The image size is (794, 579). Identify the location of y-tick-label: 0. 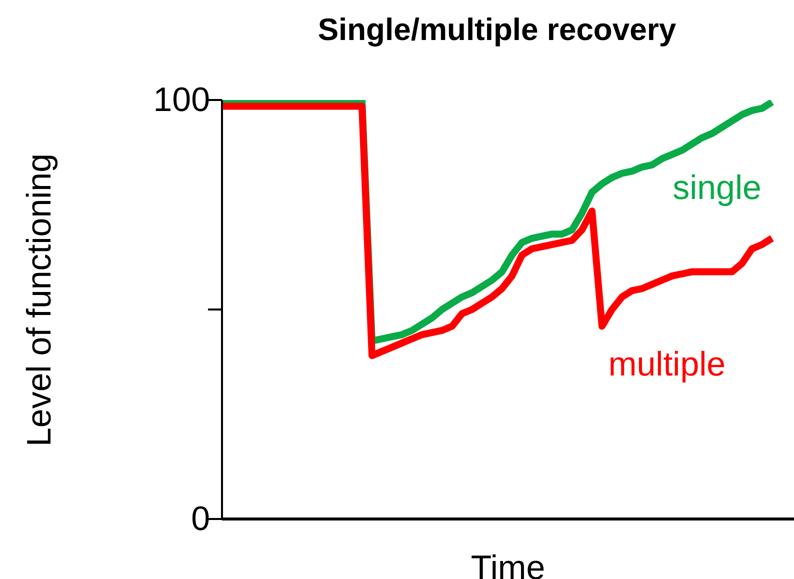
(200, 519).